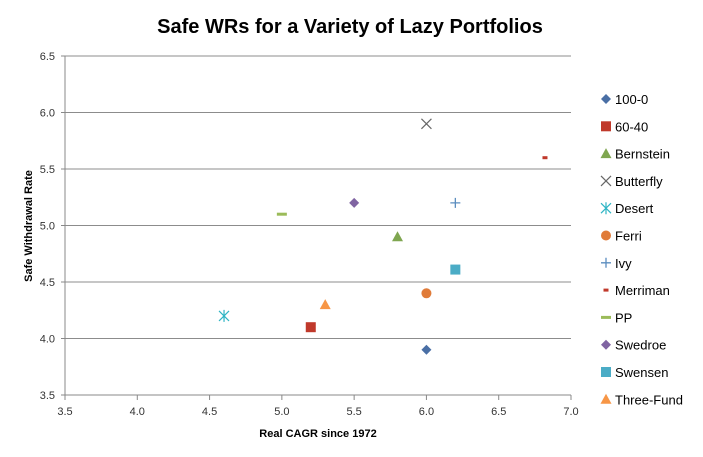  What do you see at coordinates (426, 124) in the screenshot?
I see `data-point-butterfly` at bounding box center [426, 124].